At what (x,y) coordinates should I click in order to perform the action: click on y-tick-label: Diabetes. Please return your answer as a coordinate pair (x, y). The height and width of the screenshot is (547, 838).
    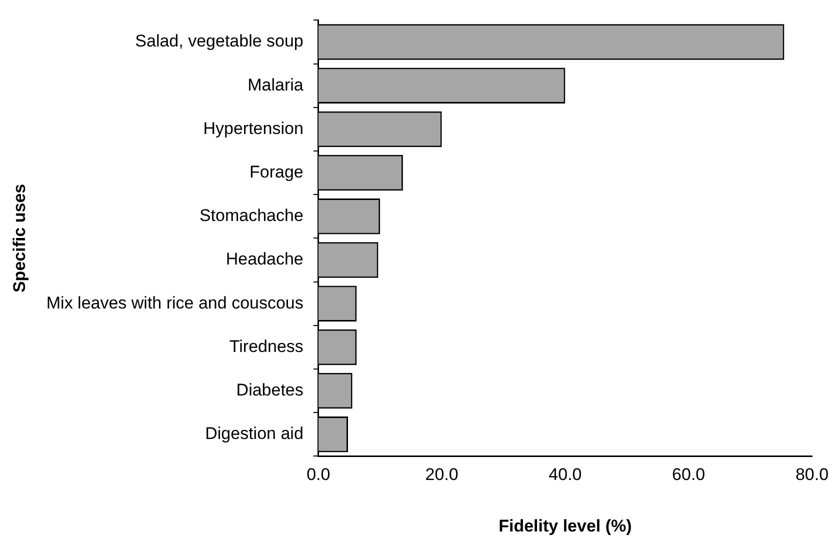
    Looking at the image, I should click on (270, 390).